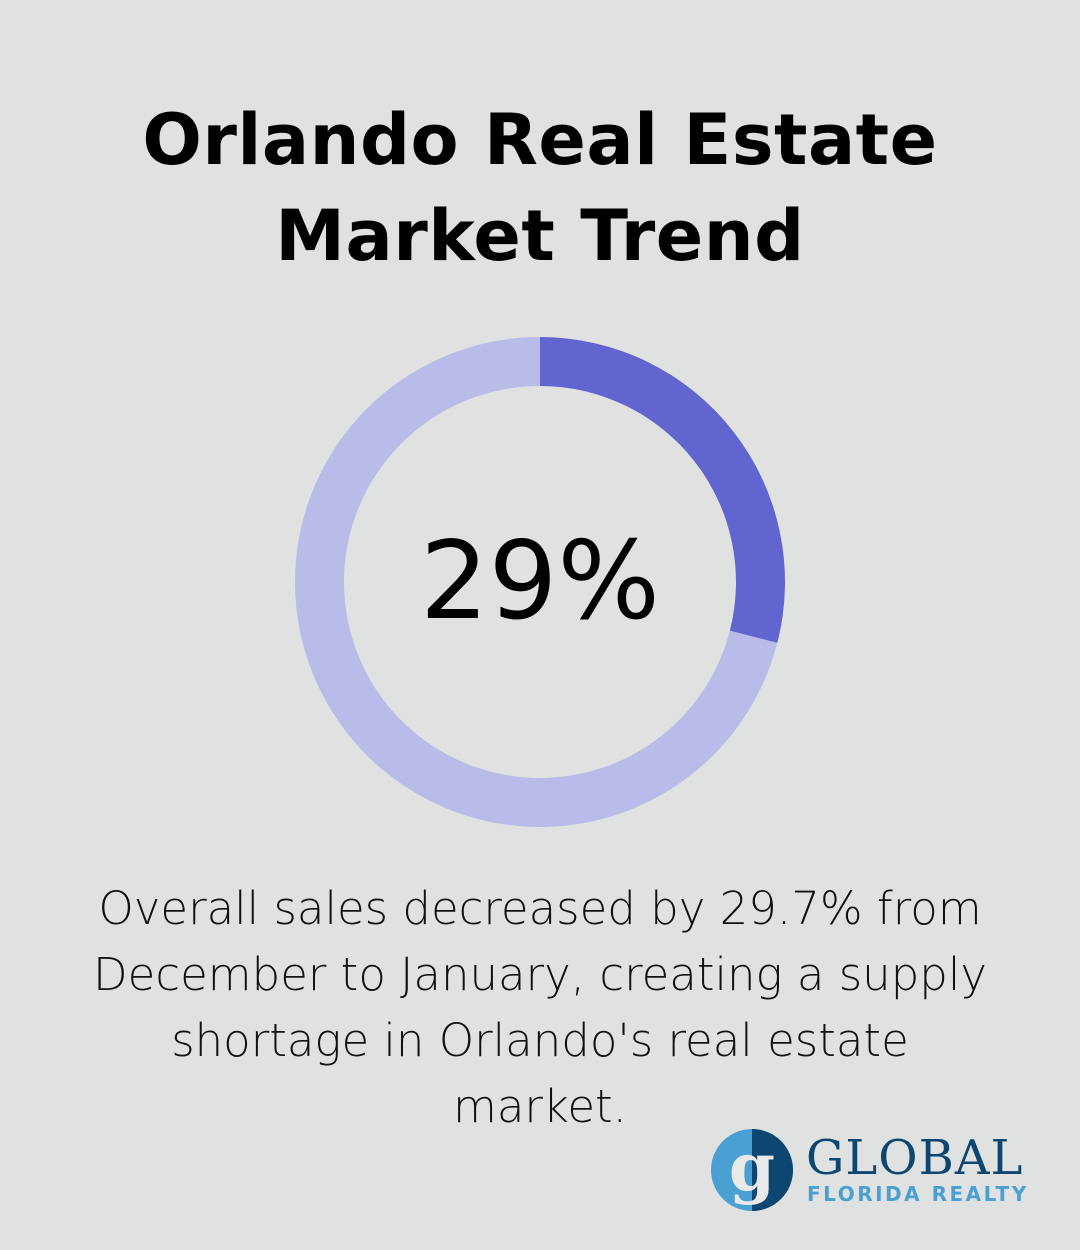 This screenshot has height=1250, width=1080. What do you see at coordinates (540, 188) in the screenshot?
I see `page-title: Orlando Real Estate Market Trend` at bounding box center [540, 188].